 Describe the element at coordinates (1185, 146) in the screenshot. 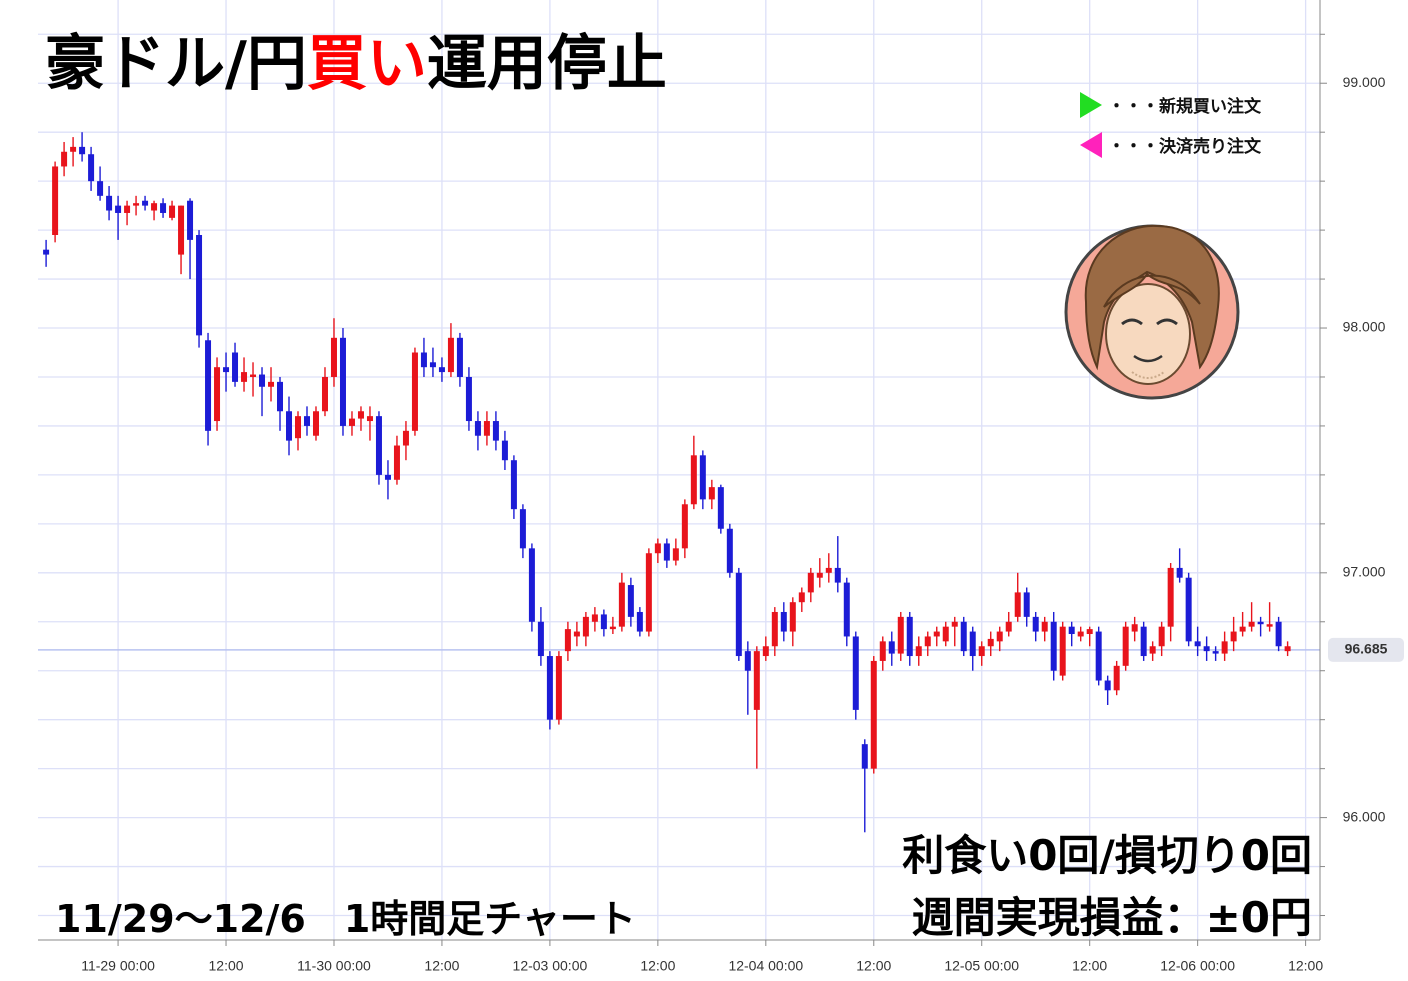

I see `legend-label: ・・・決済売り注文` at that location.